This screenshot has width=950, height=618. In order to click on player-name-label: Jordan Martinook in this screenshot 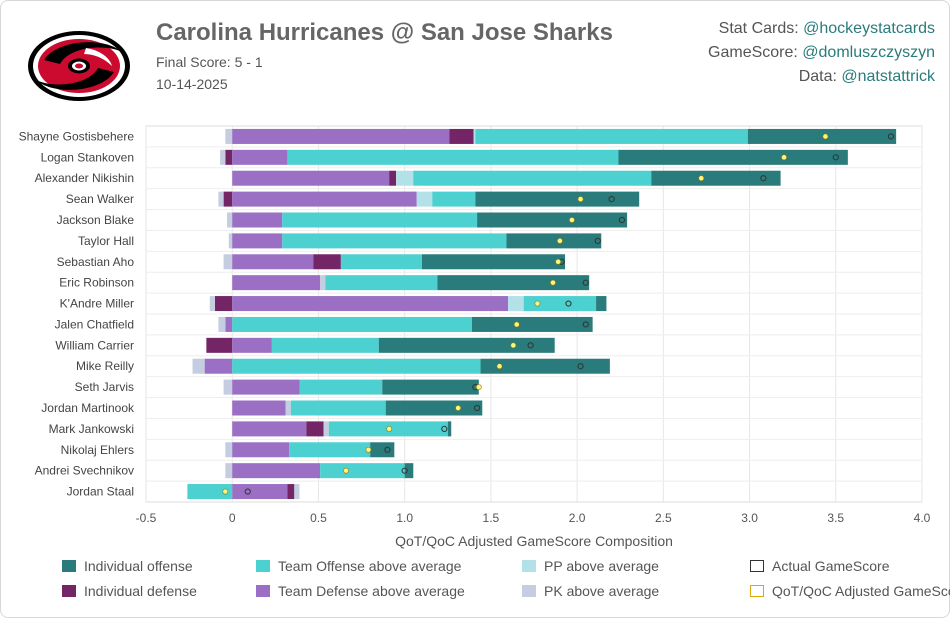, I will do `click(88, 408)`.